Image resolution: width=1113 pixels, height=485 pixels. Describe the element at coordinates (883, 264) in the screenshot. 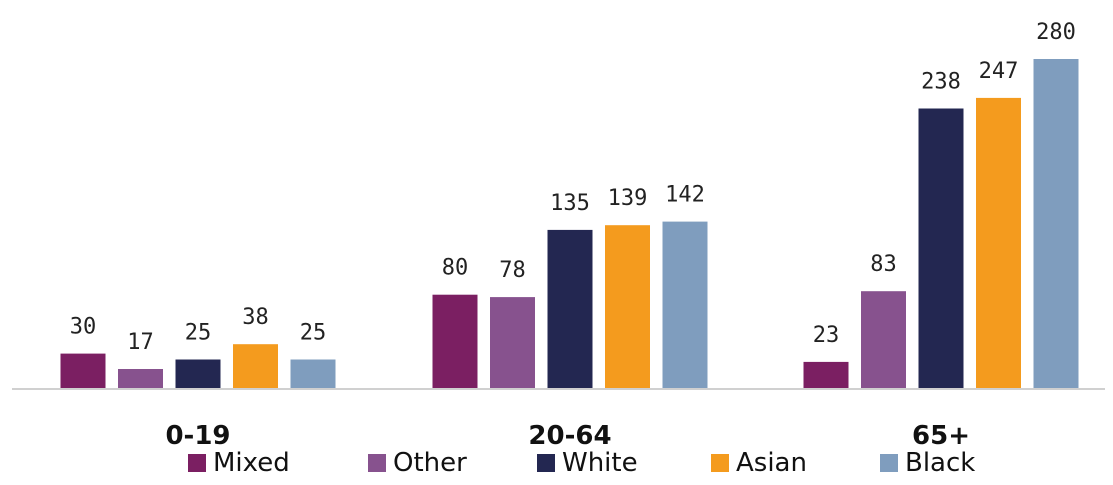

I see `data-label-65-other: 83` at that location.